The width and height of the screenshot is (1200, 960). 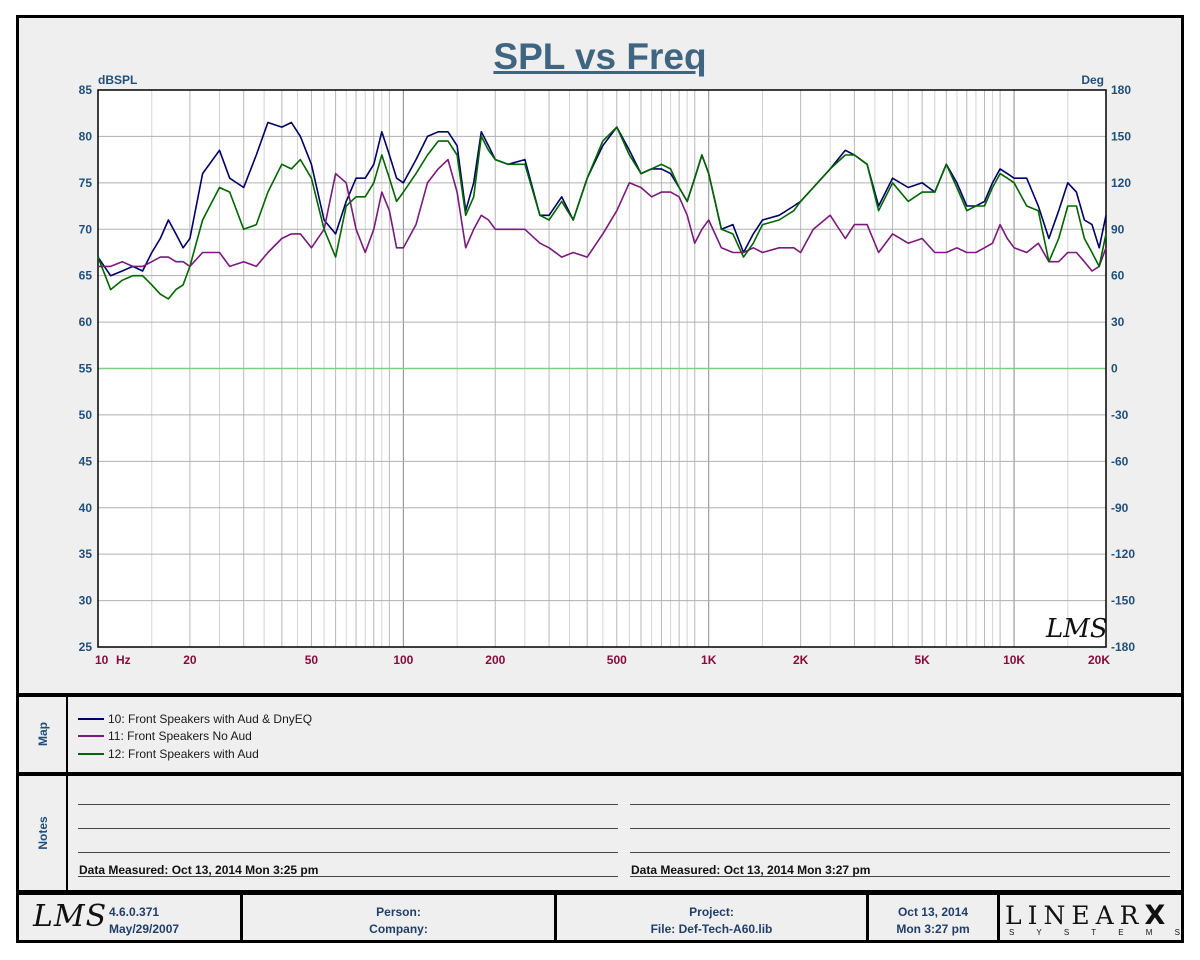 I want to click on y-right-tick-label: 180, so click(x=1121, y=90).